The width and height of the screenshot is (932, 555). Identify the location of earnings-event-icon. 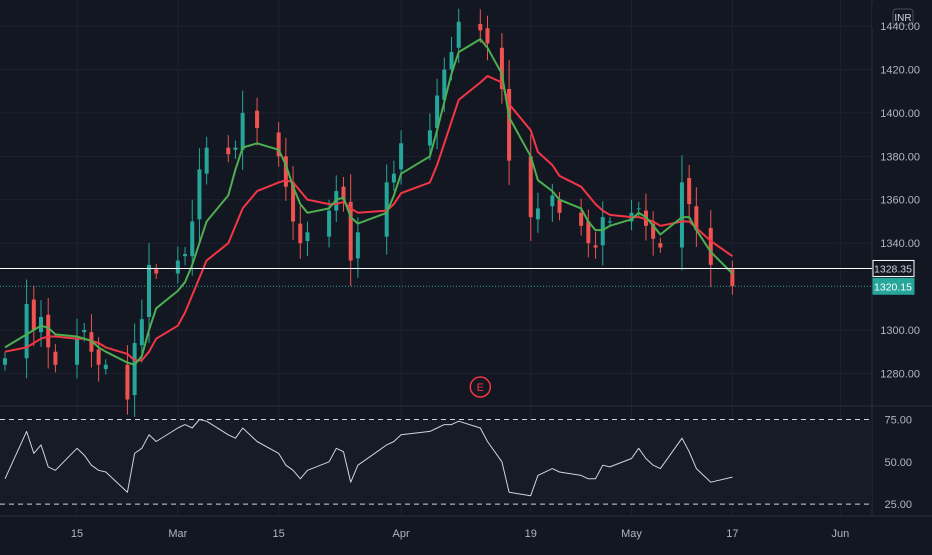
(480, 387).